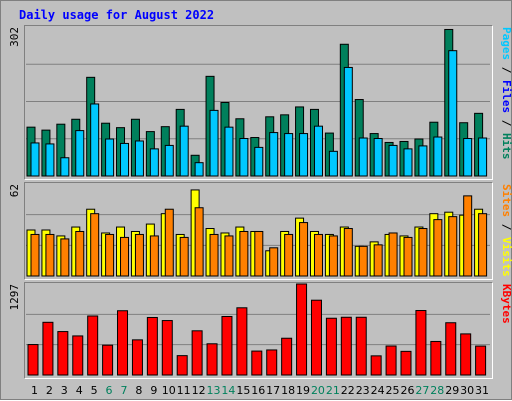  Describe the element at coordinates (123, 390) in the screenshot. I see `day-label-7: 7` at that location.